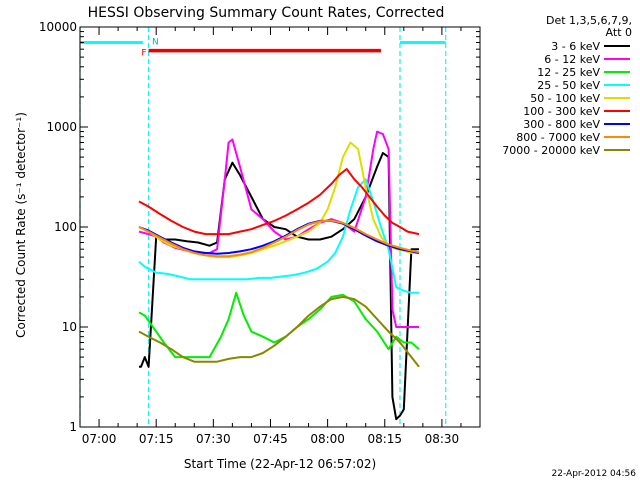 This screenshot has height=484, width=640. I want to click on legend-label-1: 6 - 12 keV, so click(572, 59).